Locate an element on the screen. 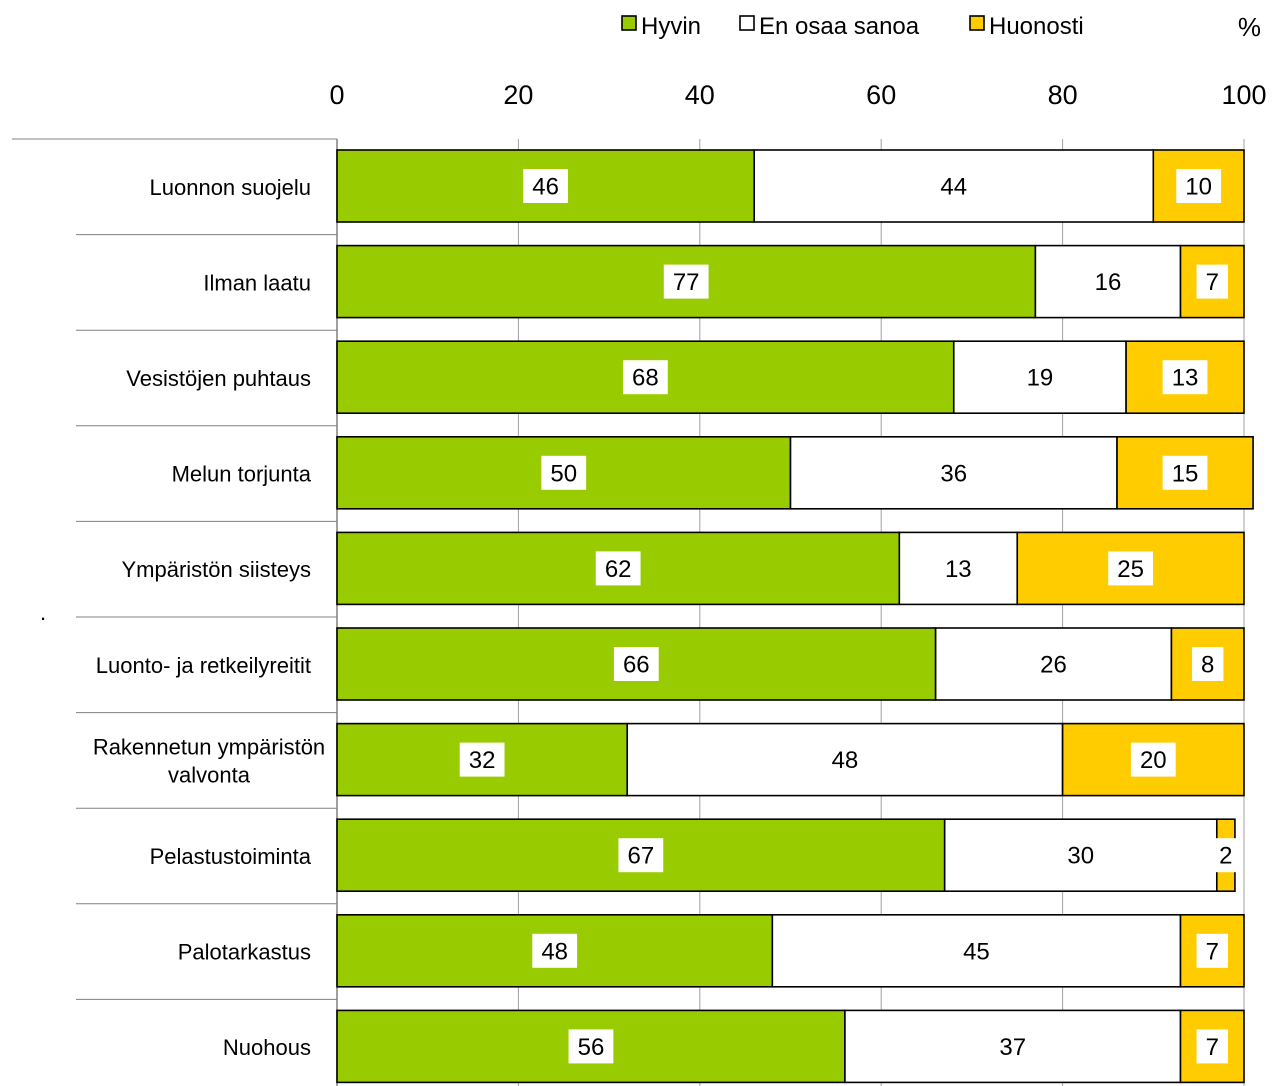  data-label: 66 is located at coordinates (636, 665).